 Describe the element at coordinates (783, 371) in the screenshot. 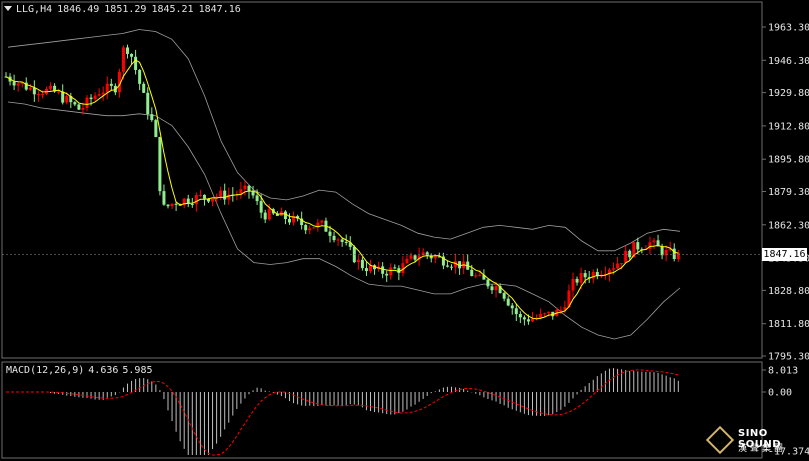

I see `macd-tick-label: 8.013` at that location.